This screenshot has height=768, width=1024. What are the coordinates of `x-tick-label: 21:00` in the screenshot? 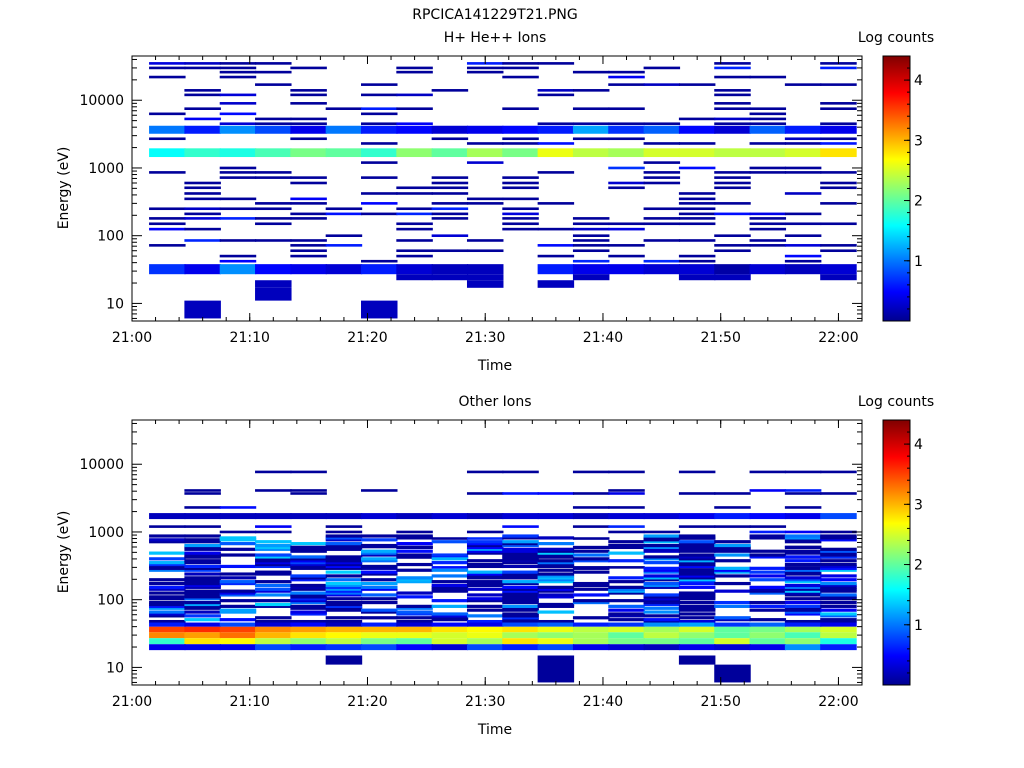 It's located at (132, 338).